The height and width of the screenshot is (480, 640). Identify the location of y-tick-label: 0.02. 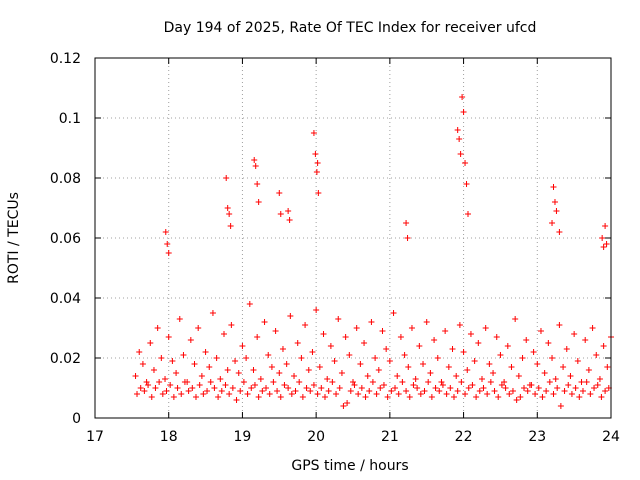
(65, 359).